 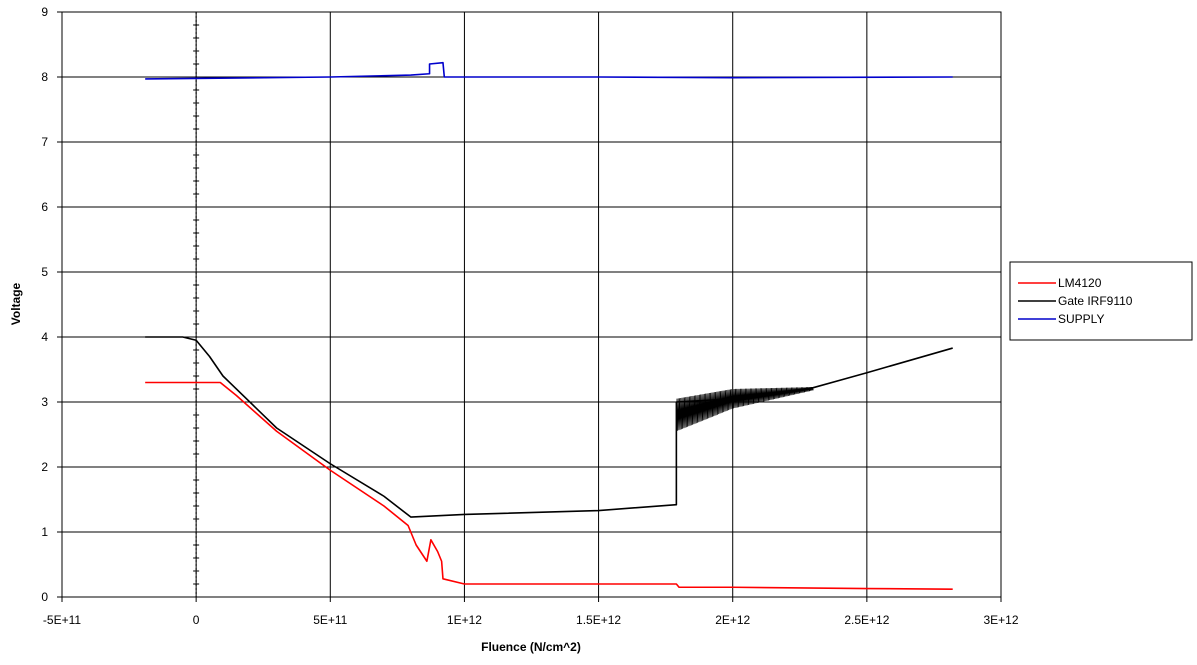 What do you see at coordinates (62, 620) in the screenshot?
I see `x-tick-label: -5E+11` at bounding box center [62, 620].